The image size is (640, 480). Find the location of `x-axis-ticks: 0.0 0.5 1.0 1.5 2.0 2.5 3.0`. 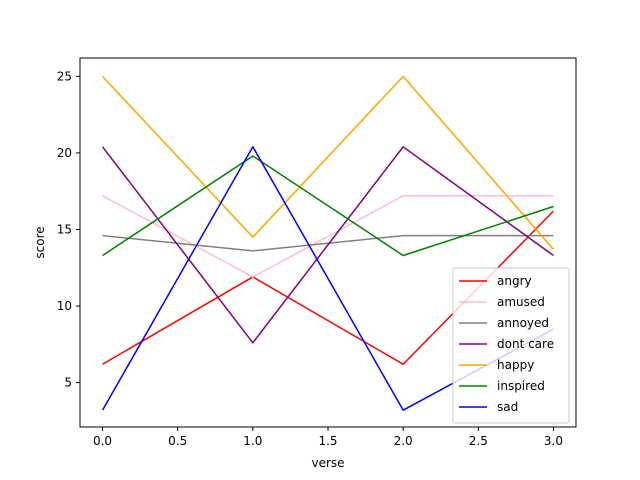

x-axis-ticks: 0.0 0.5 1.0 1.5 2.0 2.5 3.0 is located at coordinates (328, 437).